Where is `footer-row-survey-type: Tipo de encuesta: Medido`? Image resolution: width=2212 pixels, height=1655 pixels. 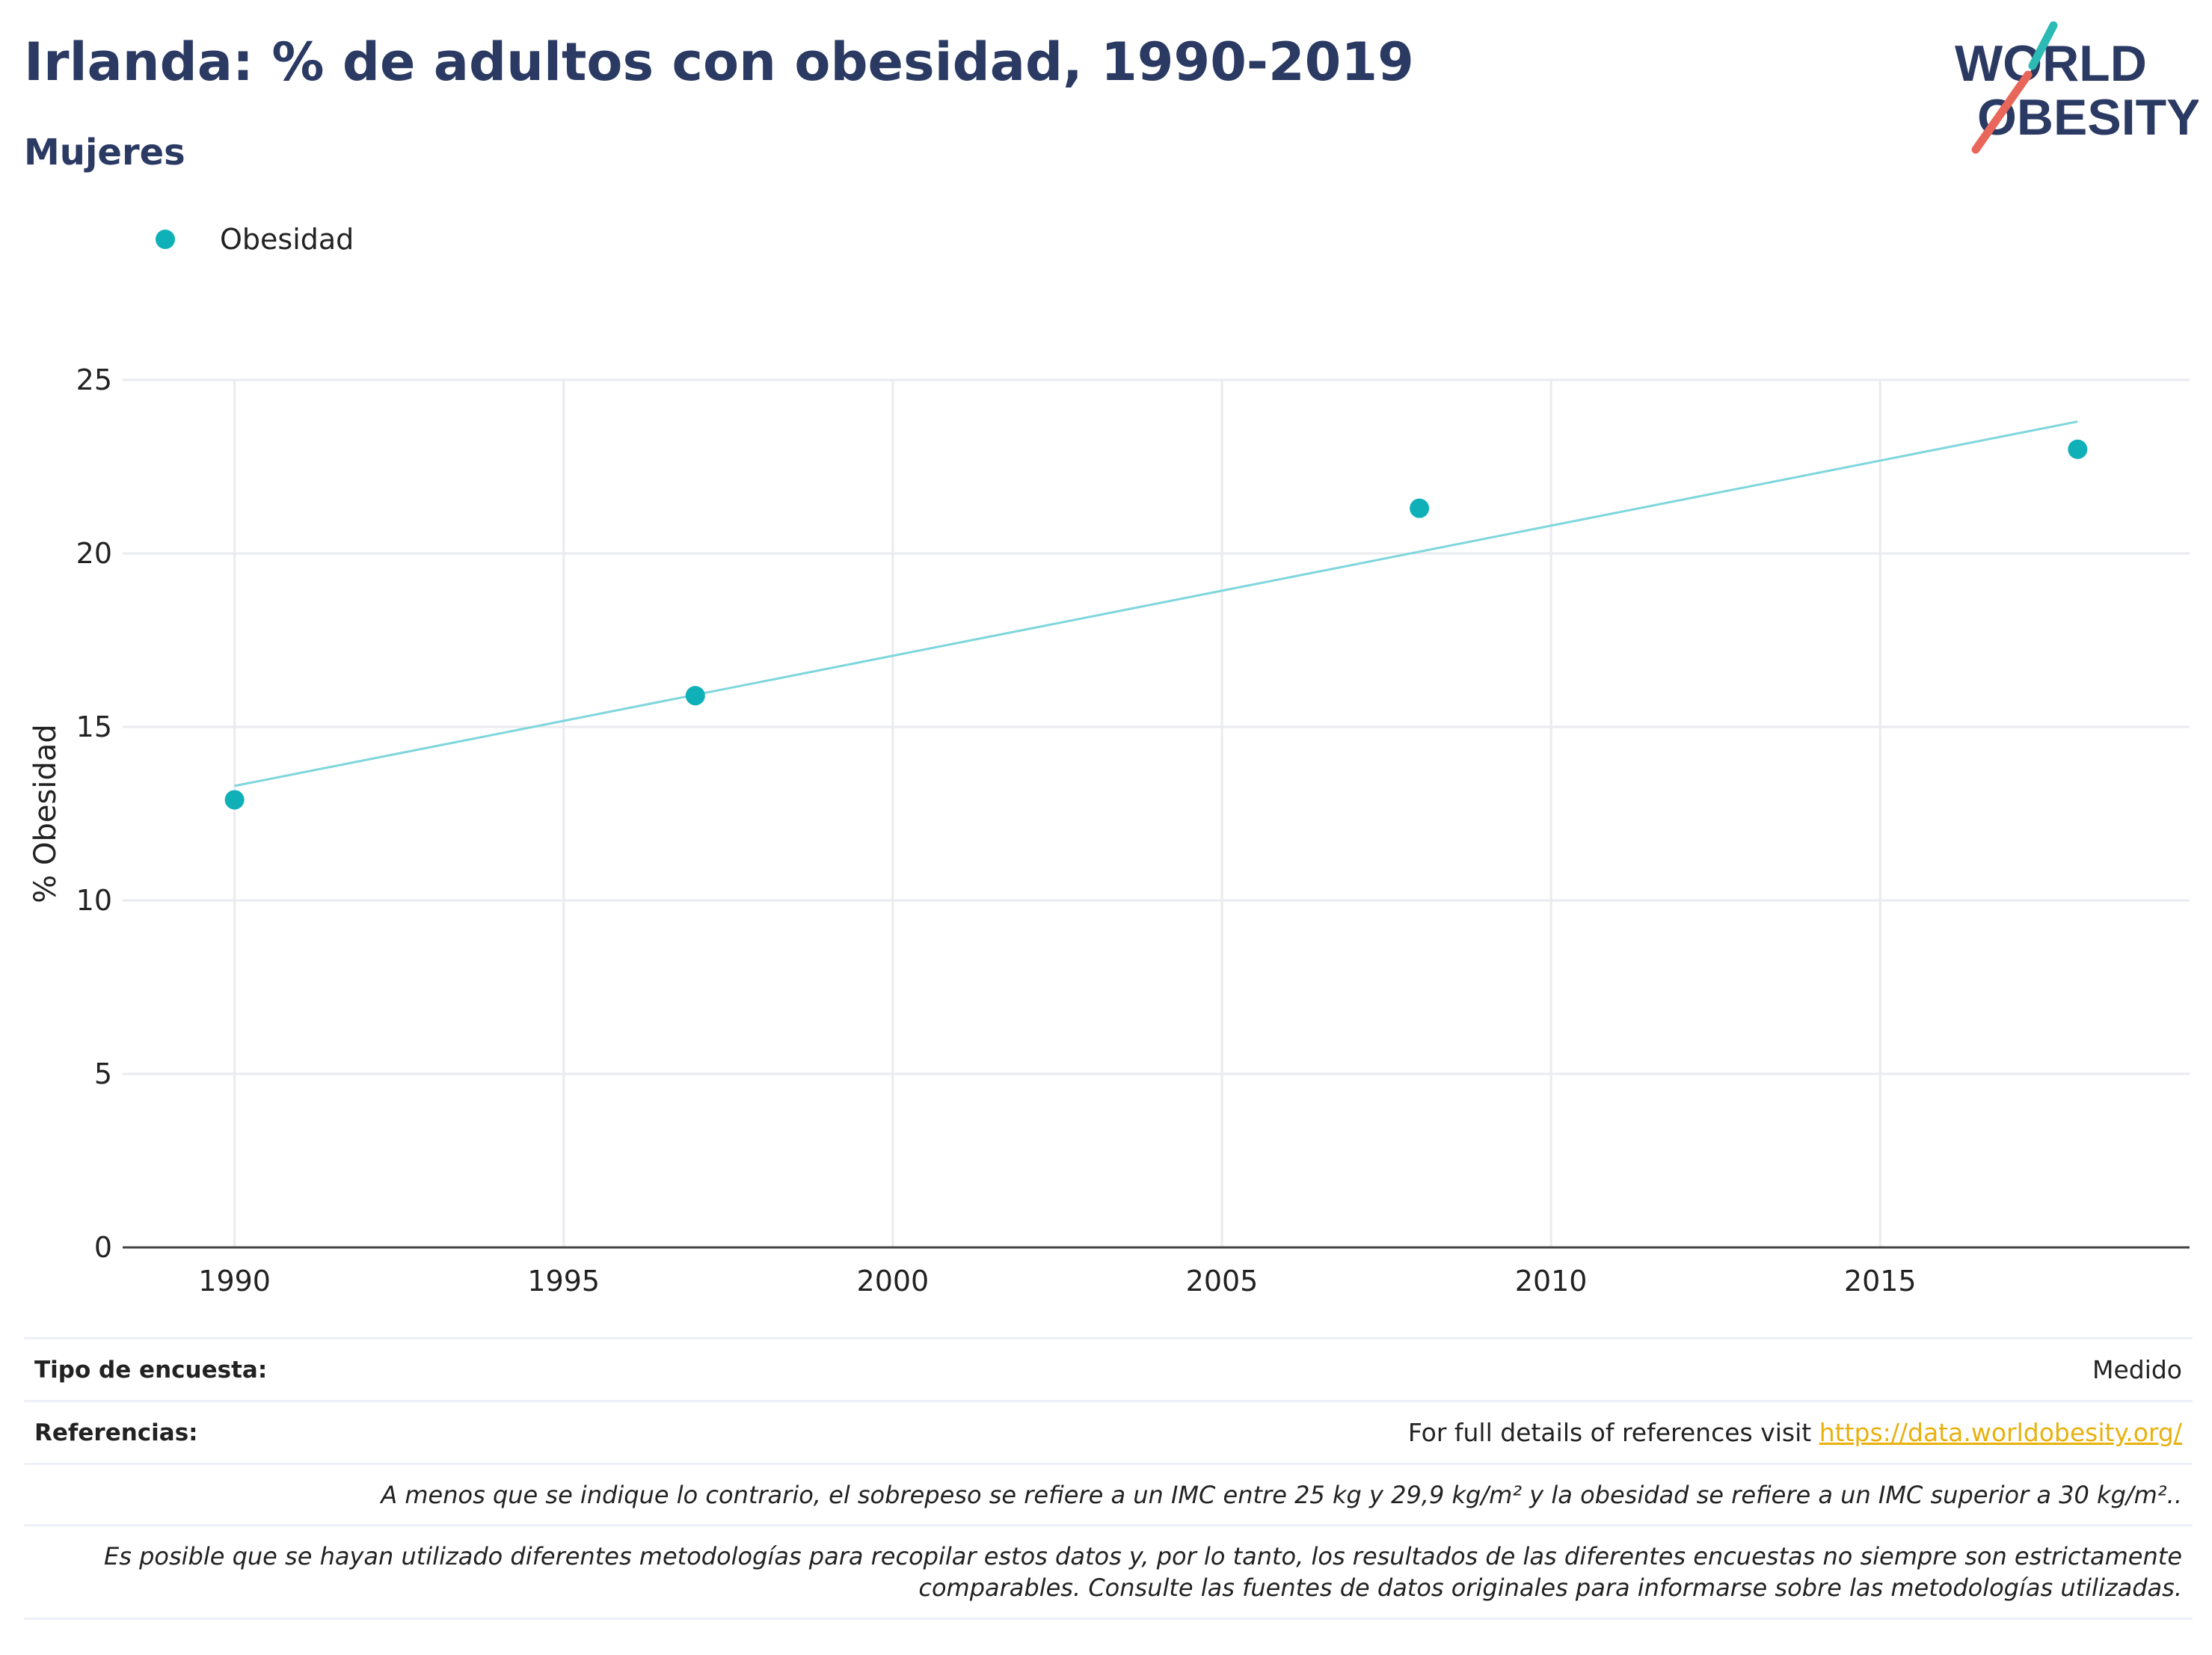
footer-row-survey-type: Tipo de encuesta: Medido is located at coordinates (1108, 1368).